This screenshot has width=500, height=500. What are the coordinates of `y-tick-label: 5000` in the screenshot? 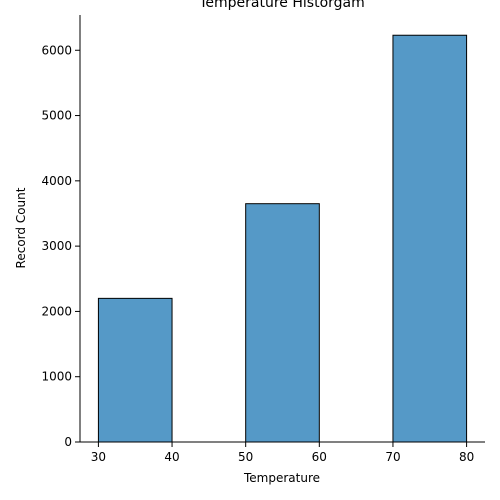 It's located at (56, 116).